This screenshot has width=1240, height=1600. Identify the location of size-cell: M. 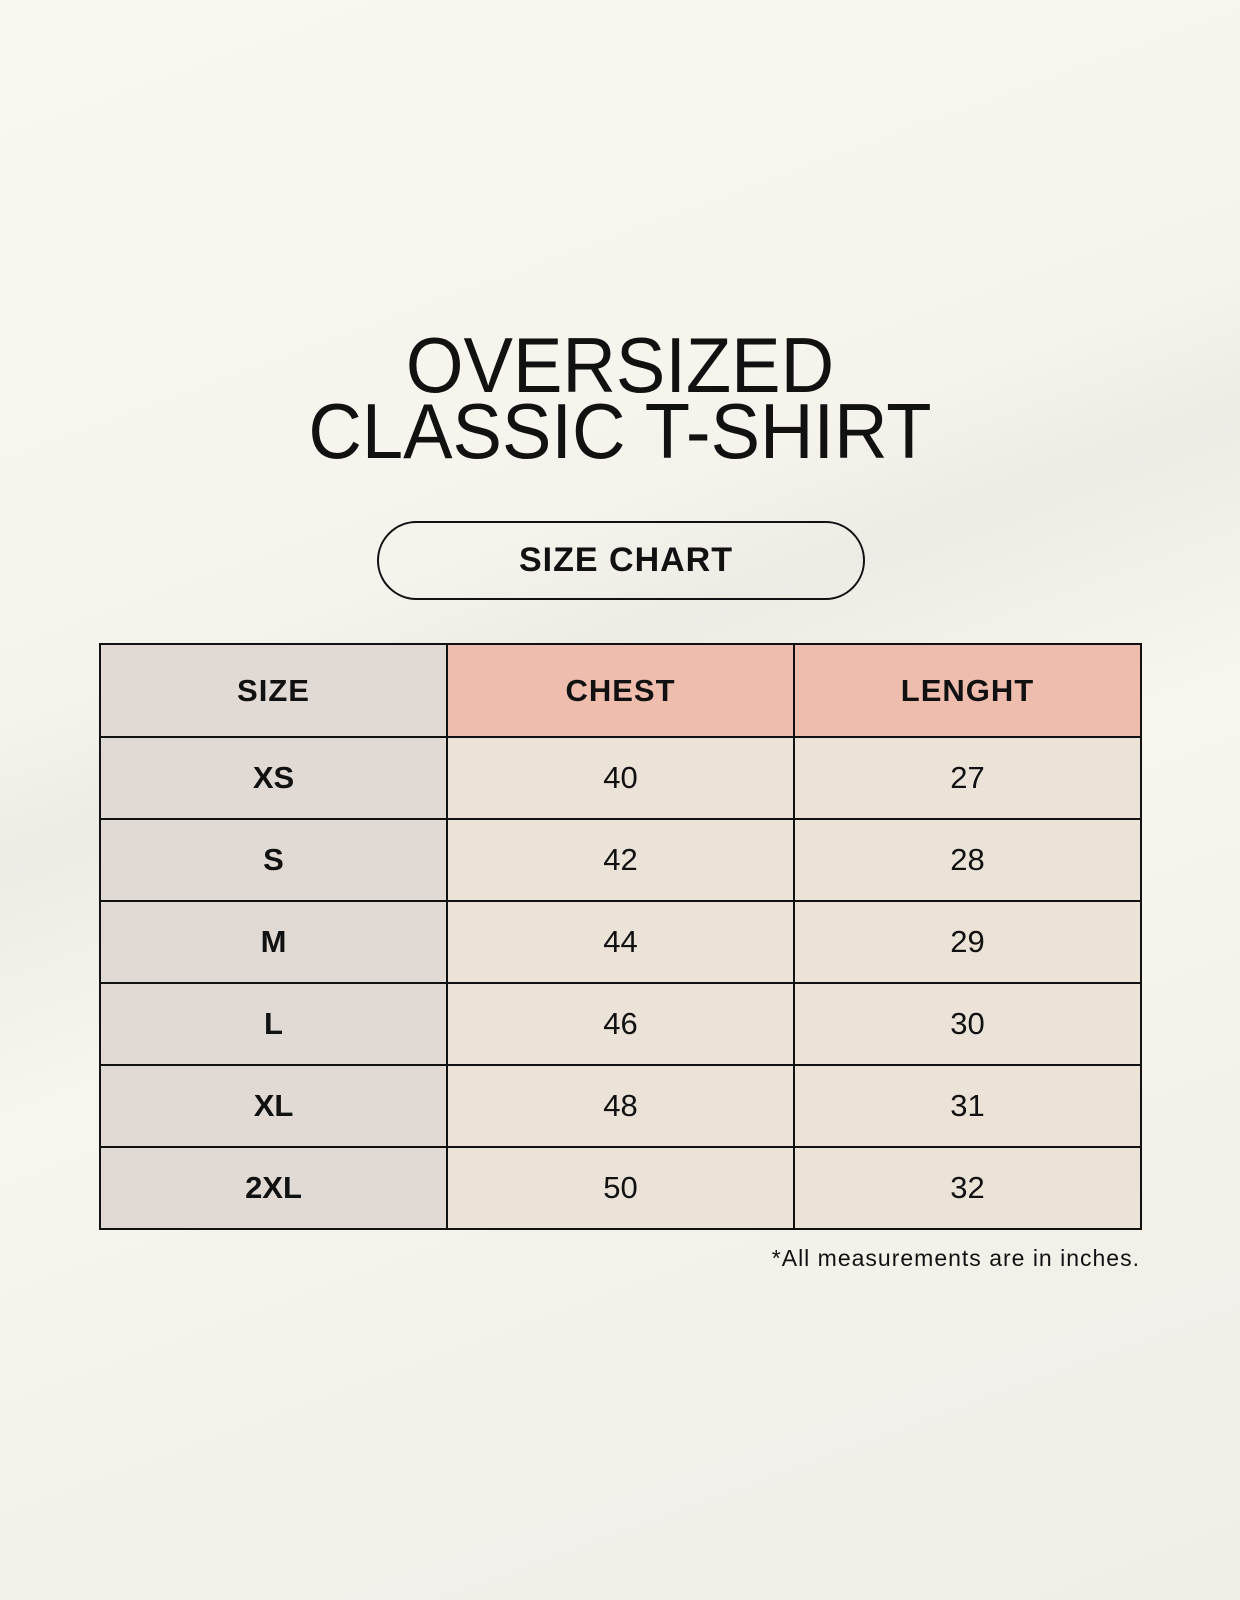
(273, 942).